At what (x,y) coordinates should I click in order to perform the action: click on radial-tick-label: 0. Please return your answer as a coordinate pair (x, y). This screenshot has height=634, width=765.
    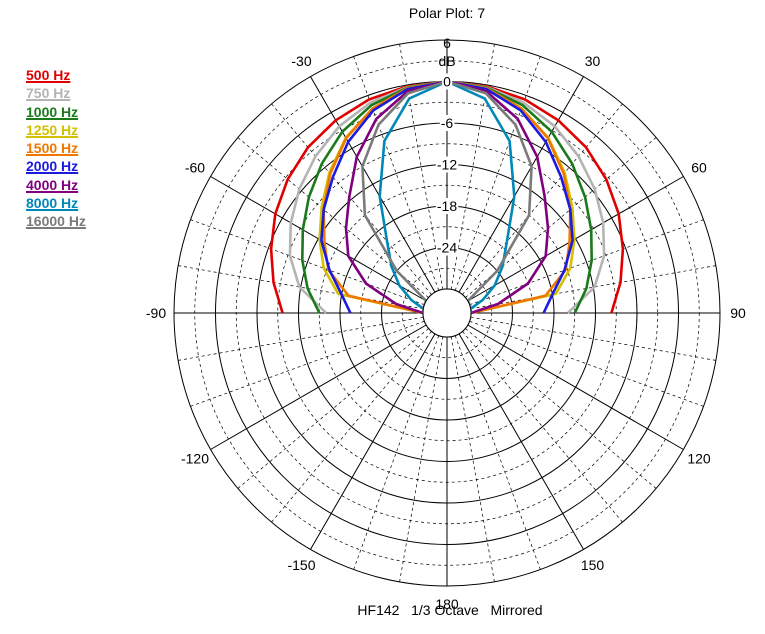
    Looking at the image, I should click on (447, 82).